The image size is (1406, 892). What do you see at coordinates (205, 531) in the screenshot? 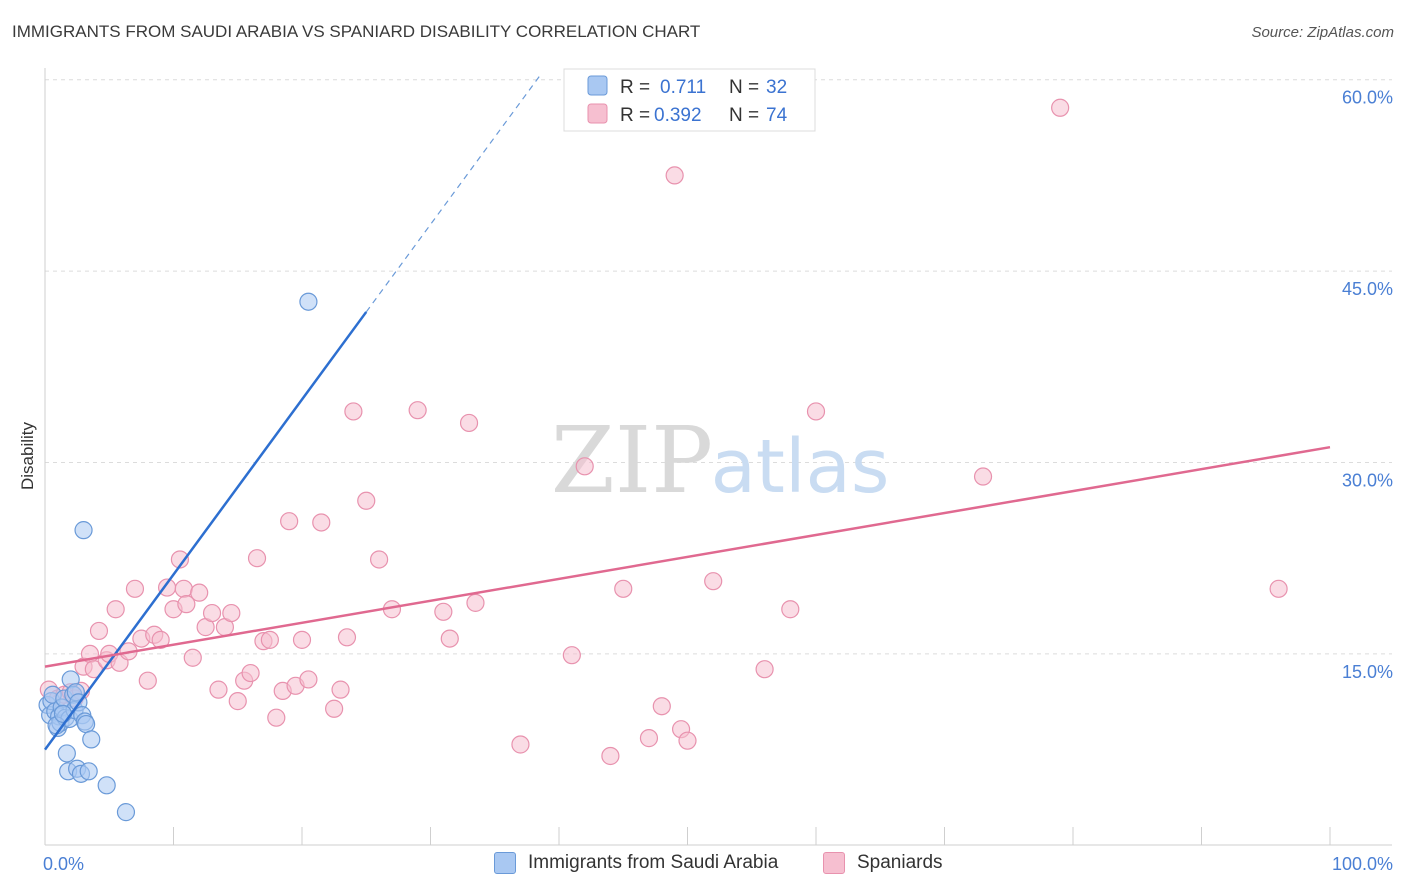
I see `saudi-trend-line` at bounding box center [205, 531].